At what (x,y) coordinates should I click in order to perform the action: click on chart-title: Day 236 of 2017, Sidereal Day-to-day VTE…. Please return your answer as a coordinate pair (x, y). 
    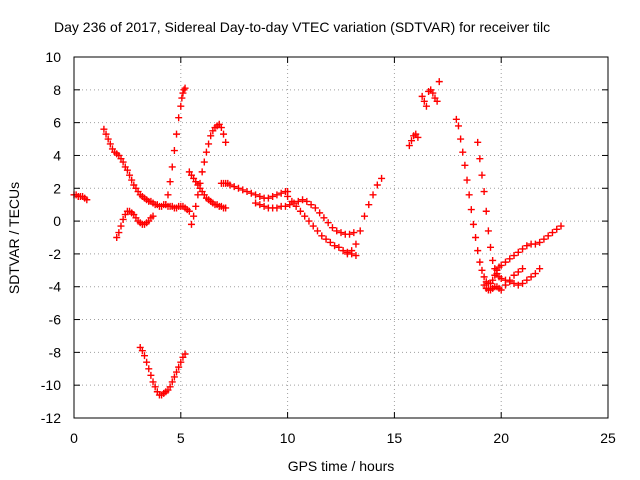
    Looking at the image, I should click on (302, 27).